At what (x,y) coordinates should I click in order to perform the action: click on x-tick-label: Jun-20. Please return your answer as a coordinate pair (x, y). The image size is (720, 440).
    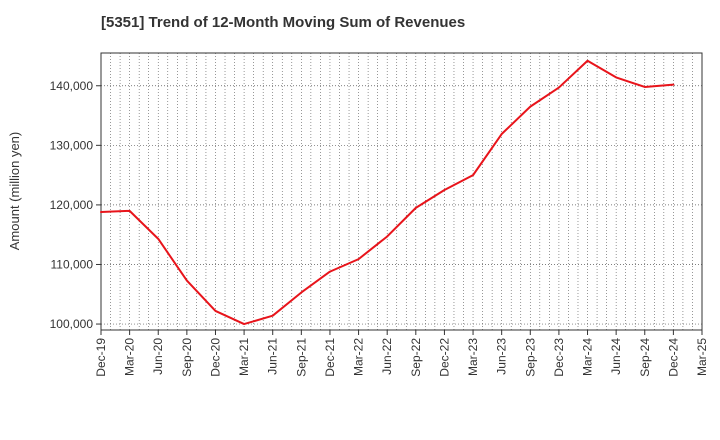
    Looking at the image, I should click on (158, 356).